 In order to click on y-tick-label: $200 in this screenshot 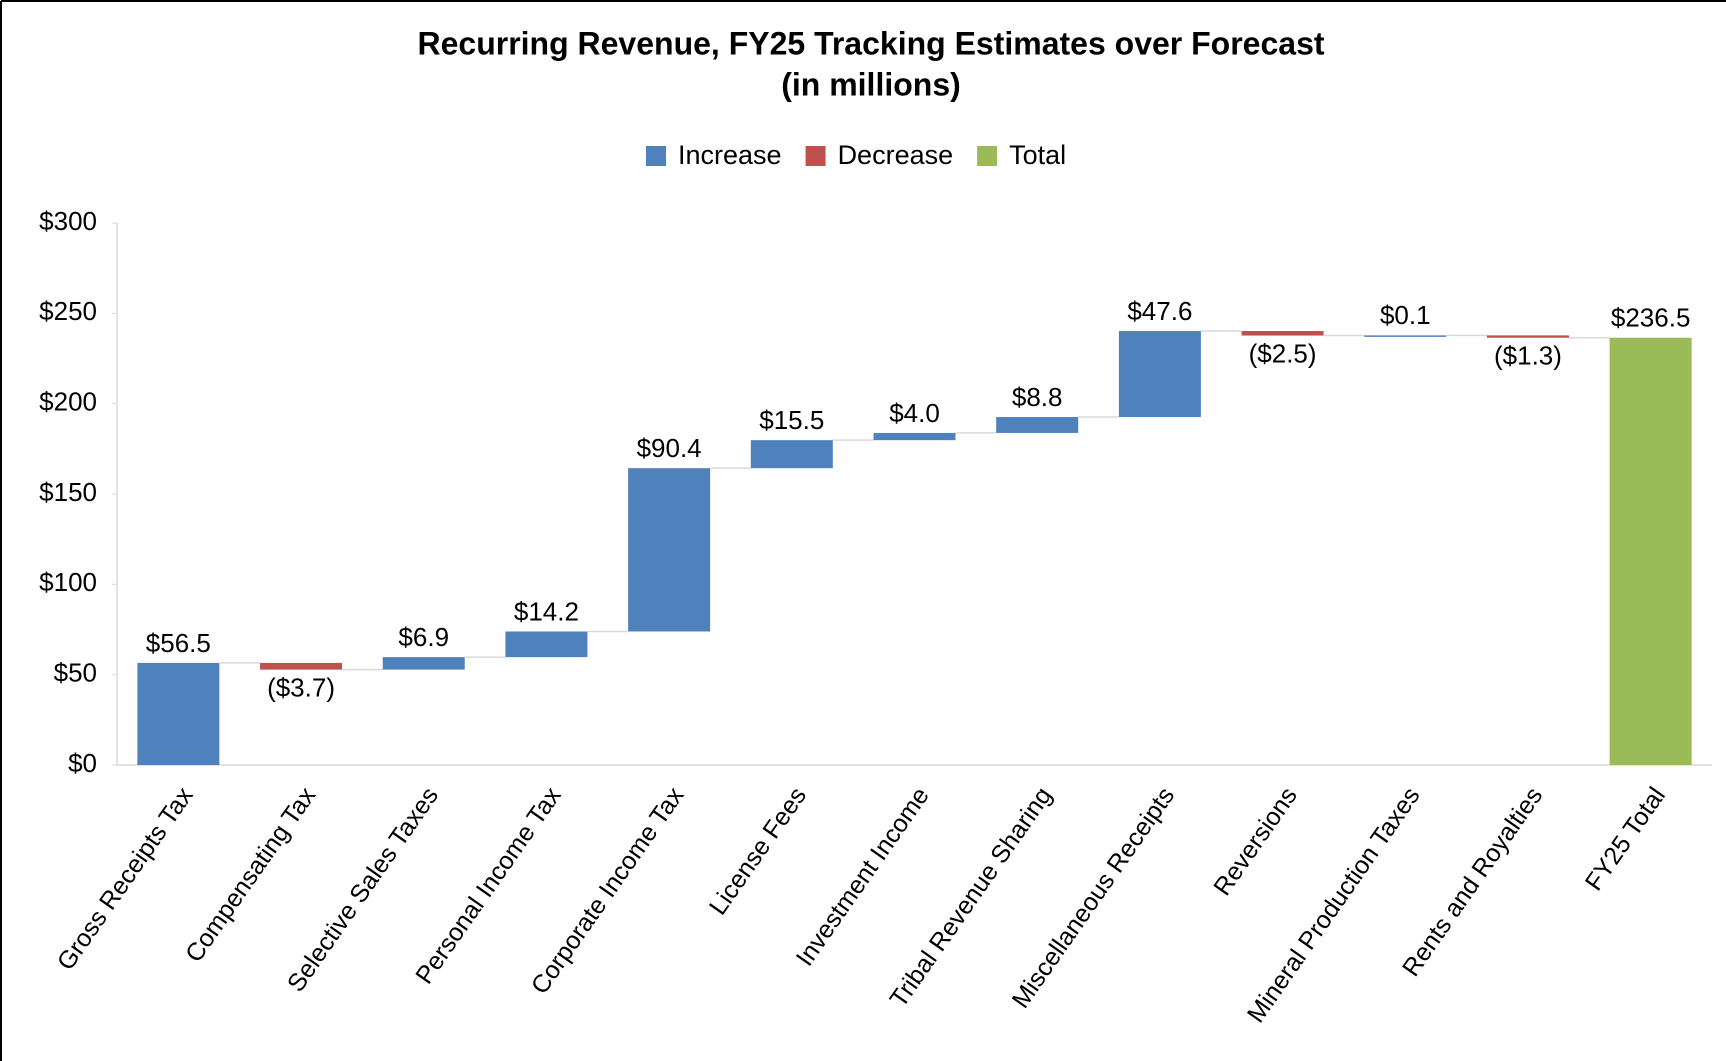, I will do `click(68, 402)`.